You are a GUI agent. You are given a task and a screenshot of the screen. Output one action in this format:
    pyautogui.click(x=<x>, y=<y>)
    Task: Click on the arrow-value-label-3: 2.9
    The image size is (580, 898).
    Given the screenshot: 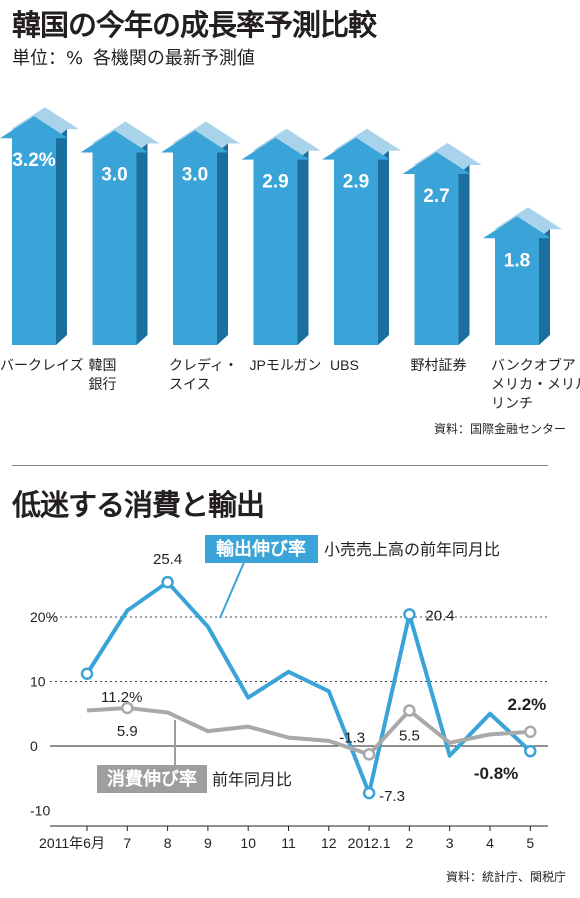 What is the action you would take?
    pyautogui.click(x=275, y=182)
    